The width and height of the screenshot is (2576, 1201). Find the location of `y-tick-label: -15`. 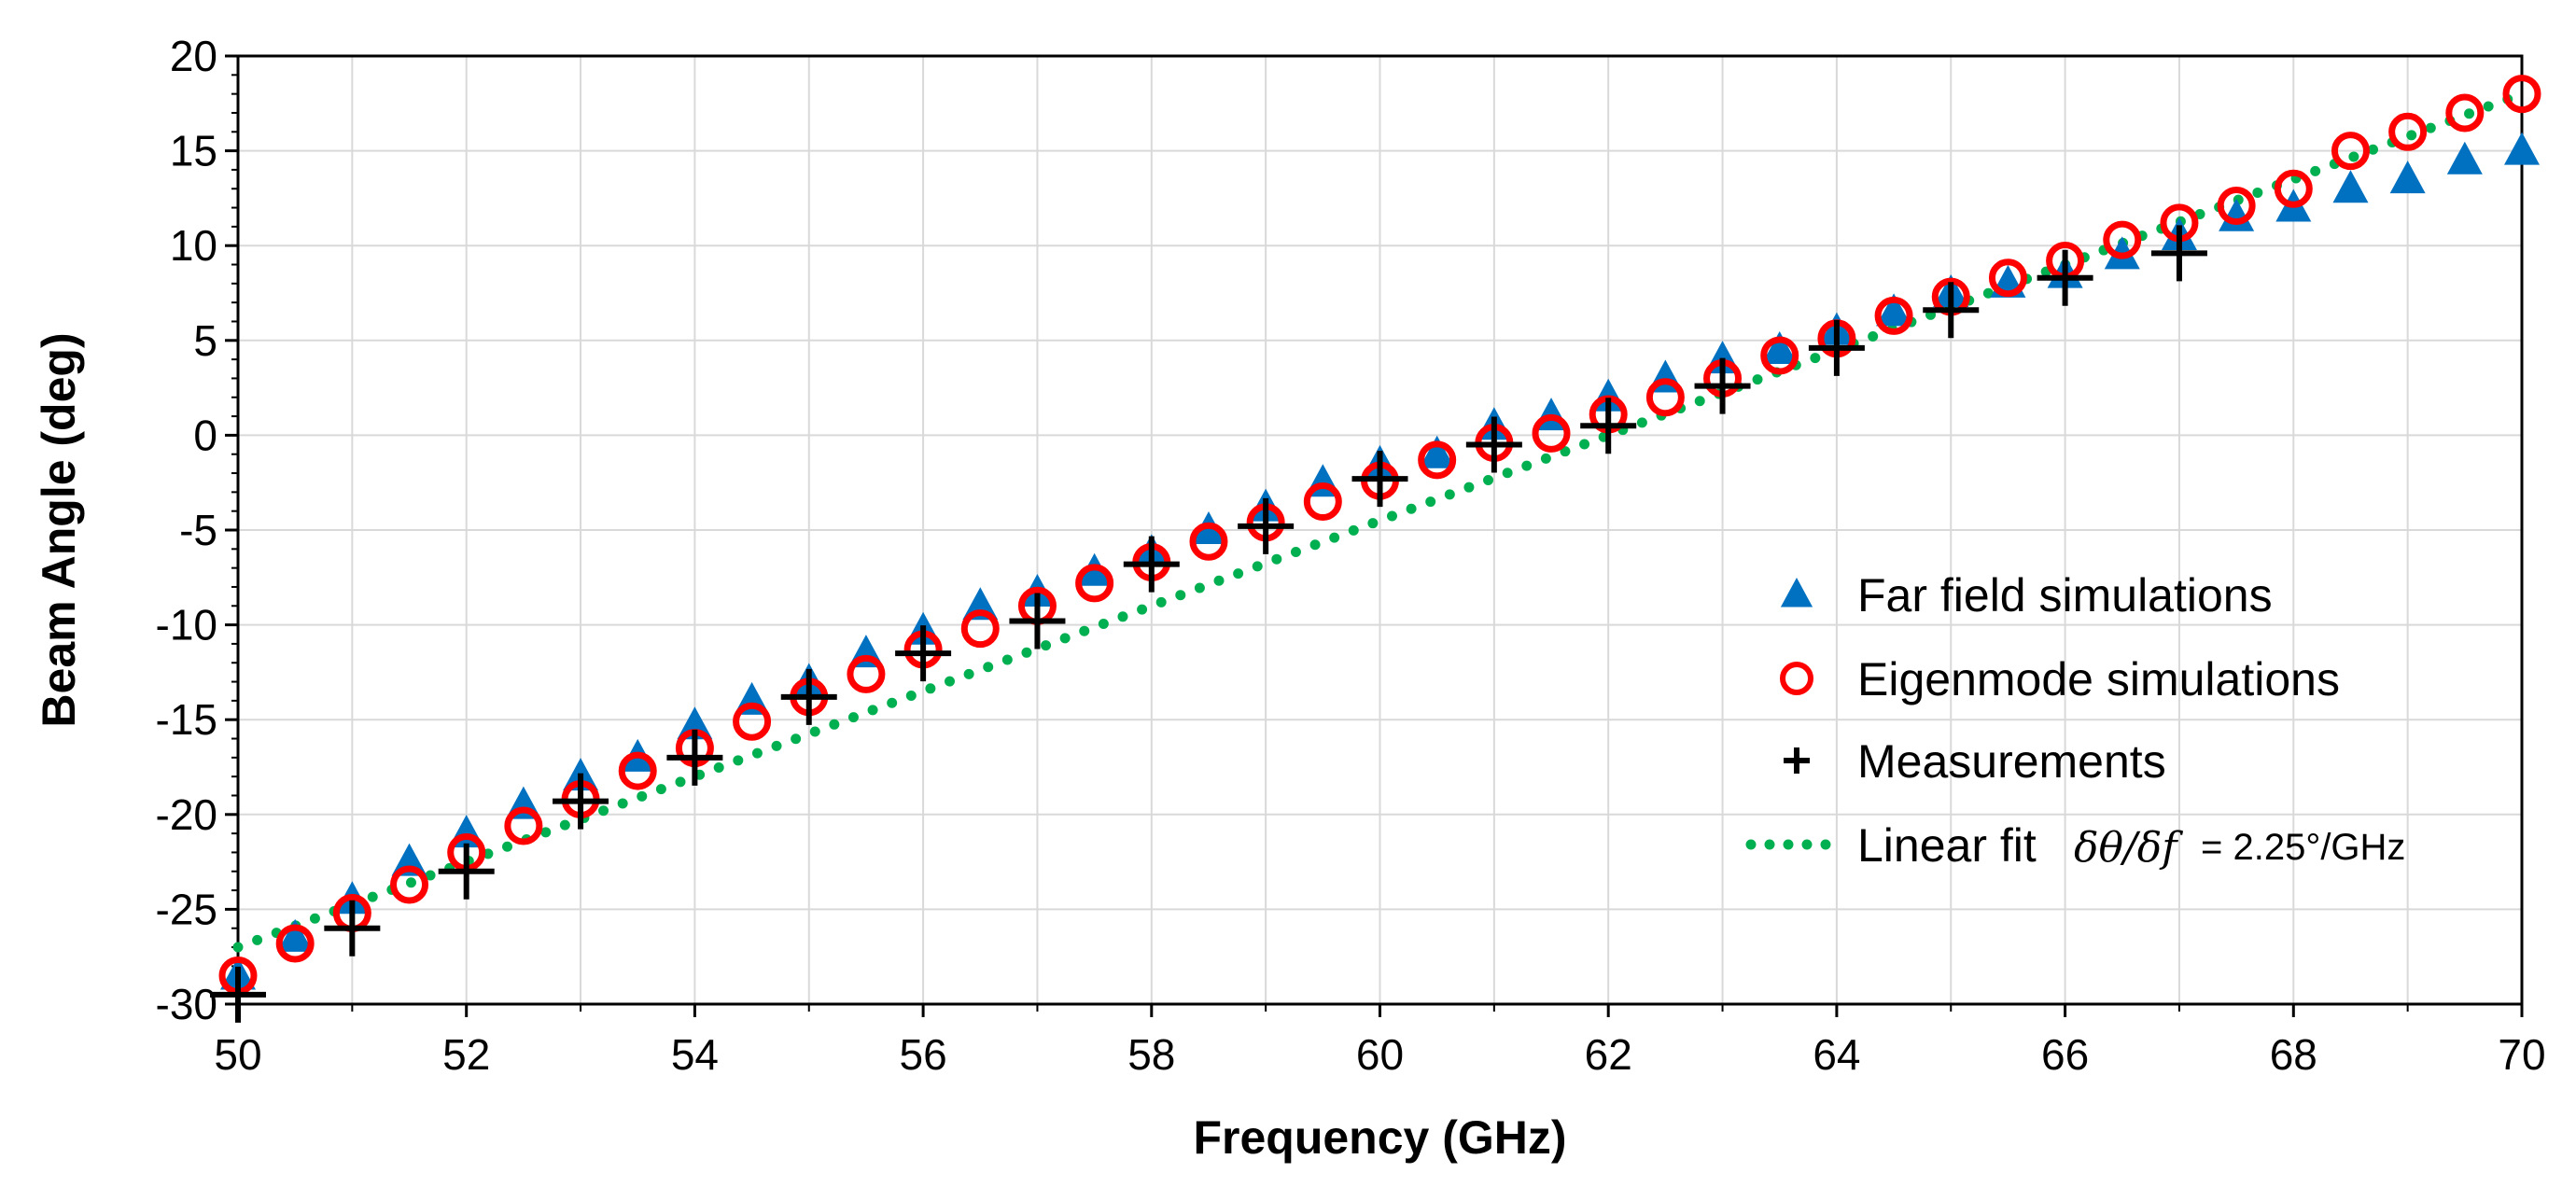

y-tick-label: -15 is located at coordinates (186, 720).